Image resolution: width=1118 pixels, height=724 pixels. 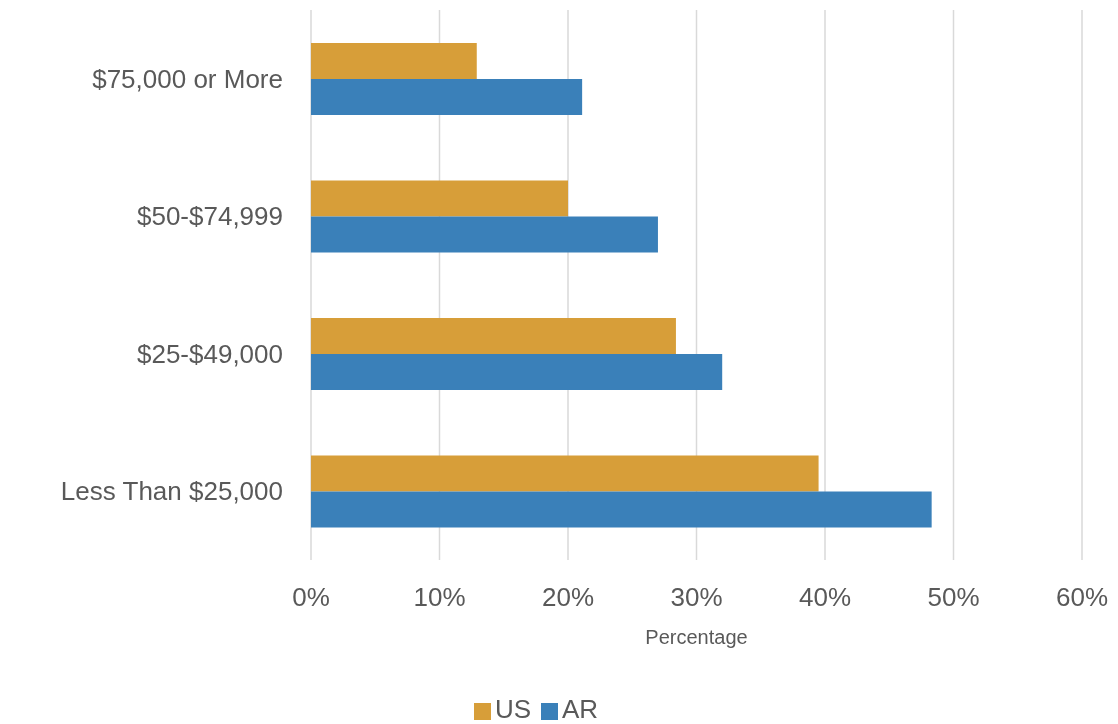 What do you see at coordinates (953, 597) in the screenshot?
I see `x-tick-label: 50%` at bounding box center [953, 597].